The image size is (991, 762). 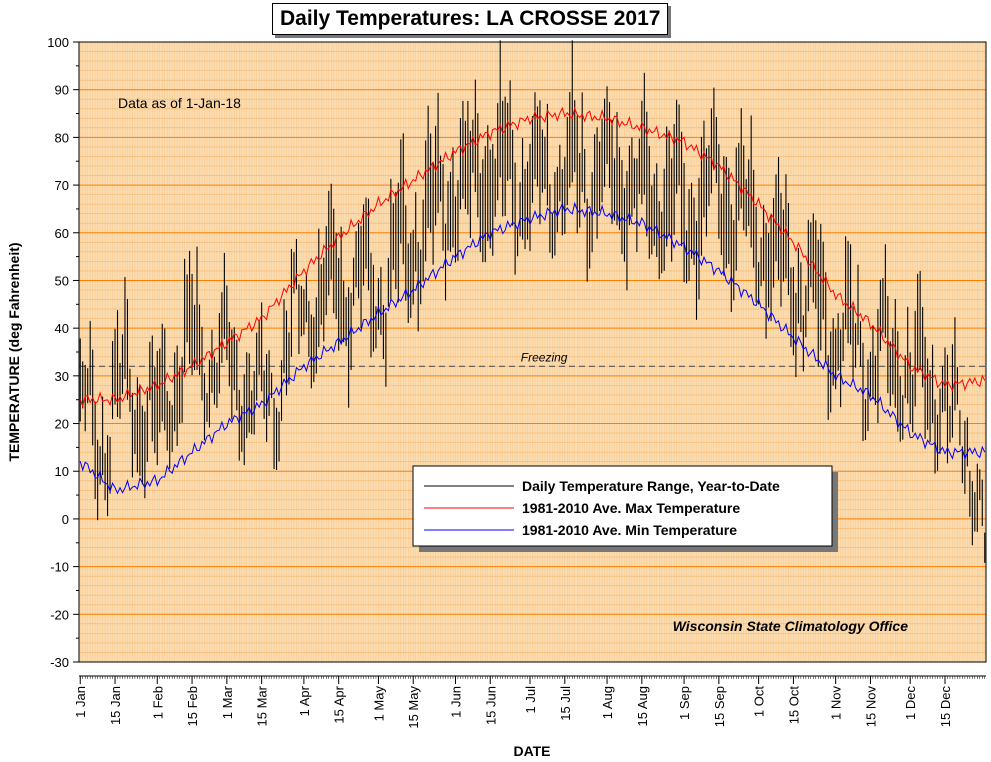 I want to click on y-tick-label: -30, so click(x=59, y=662).